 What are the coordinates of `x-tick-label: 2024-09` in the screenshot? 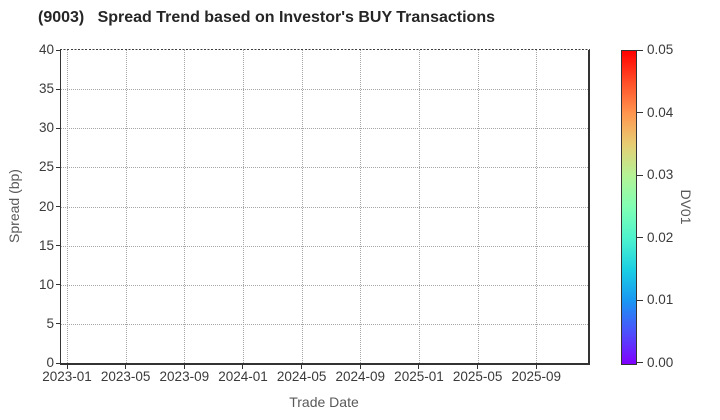 It's located at (360, 376).